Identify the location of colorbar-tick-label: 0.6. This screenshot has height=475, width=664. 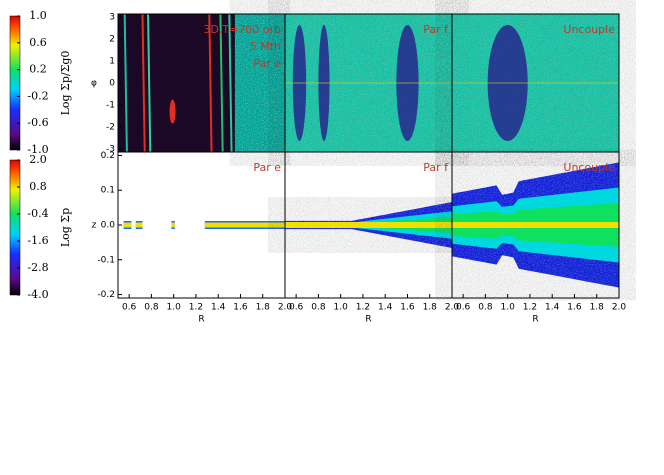
(38, 42).